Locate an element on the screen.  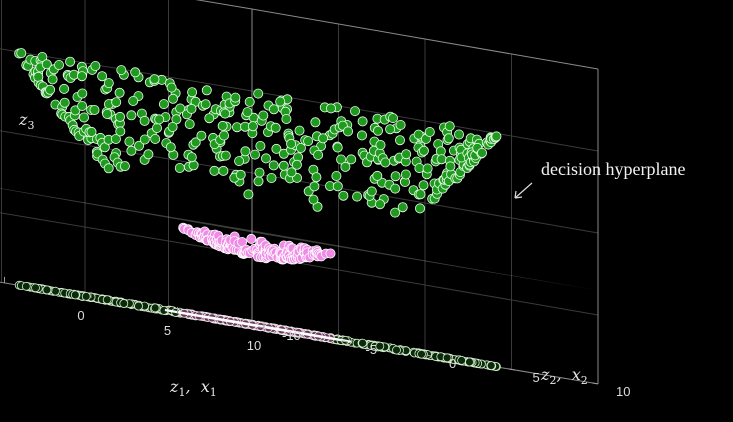
decision-hyperplane-annotation: decision hyperplane is located at coordinates (613, 169).